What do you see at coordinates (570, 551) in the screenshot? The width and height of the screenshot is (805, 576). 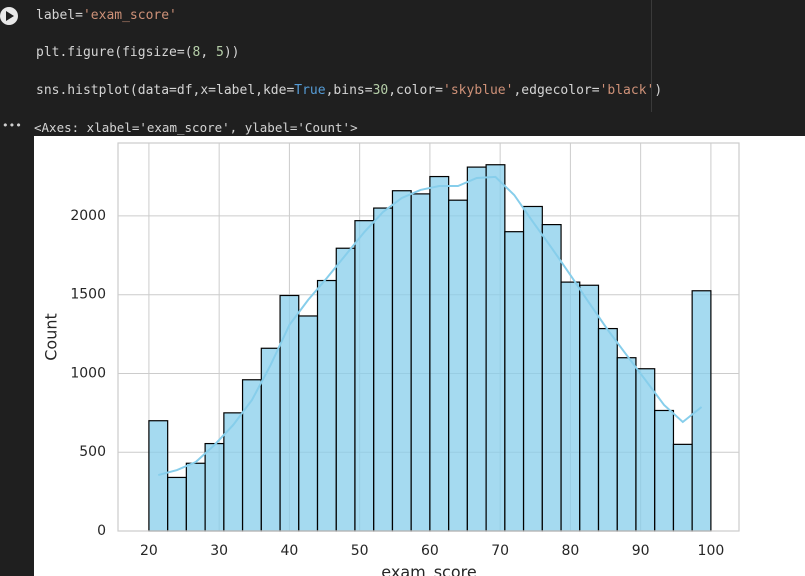 I see `x-tick-label: 80` at bounding box center [570, 551].